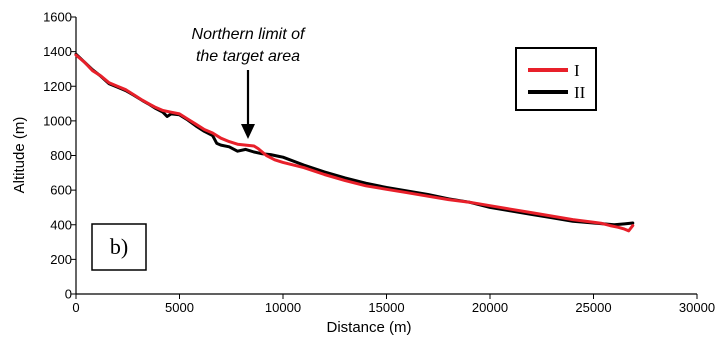 The height and width of the screenshot is (337, 728). What do you see at coordinates (283, 307) in the screenshot?
I see `x-tick-label: 10000` at bounding box center [283, 307].